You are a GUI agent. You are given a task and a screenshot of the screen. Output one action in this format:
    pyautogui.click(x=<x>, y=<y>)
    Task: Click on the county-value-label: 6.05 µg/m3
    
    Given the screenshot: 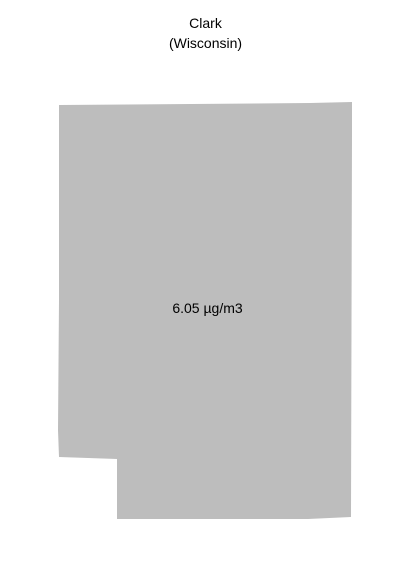 What is the action you would take?
    pyautogui.click(x=207, y=308)
    